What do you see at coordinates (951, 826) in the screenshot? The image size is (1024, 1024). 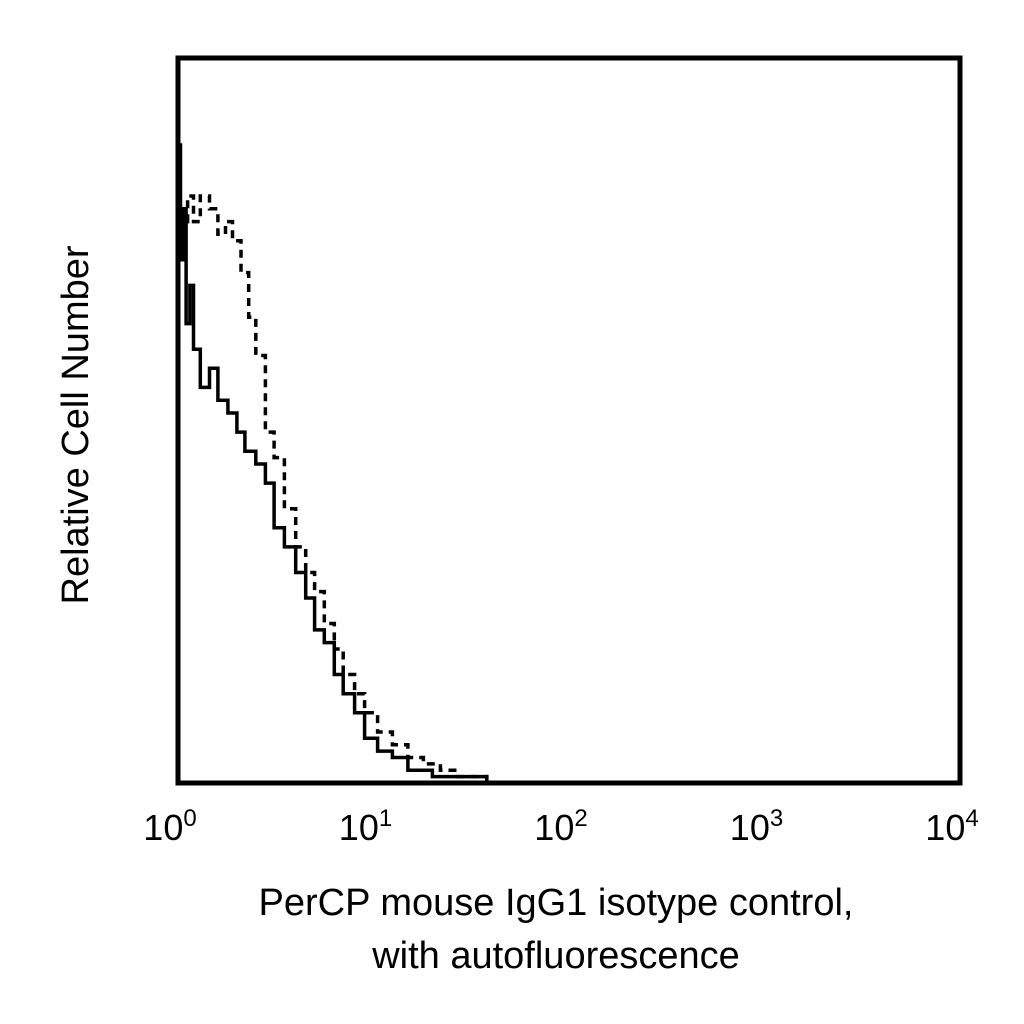 I see `x-tick-label: 10⁴` at bounding box center [951, 826].